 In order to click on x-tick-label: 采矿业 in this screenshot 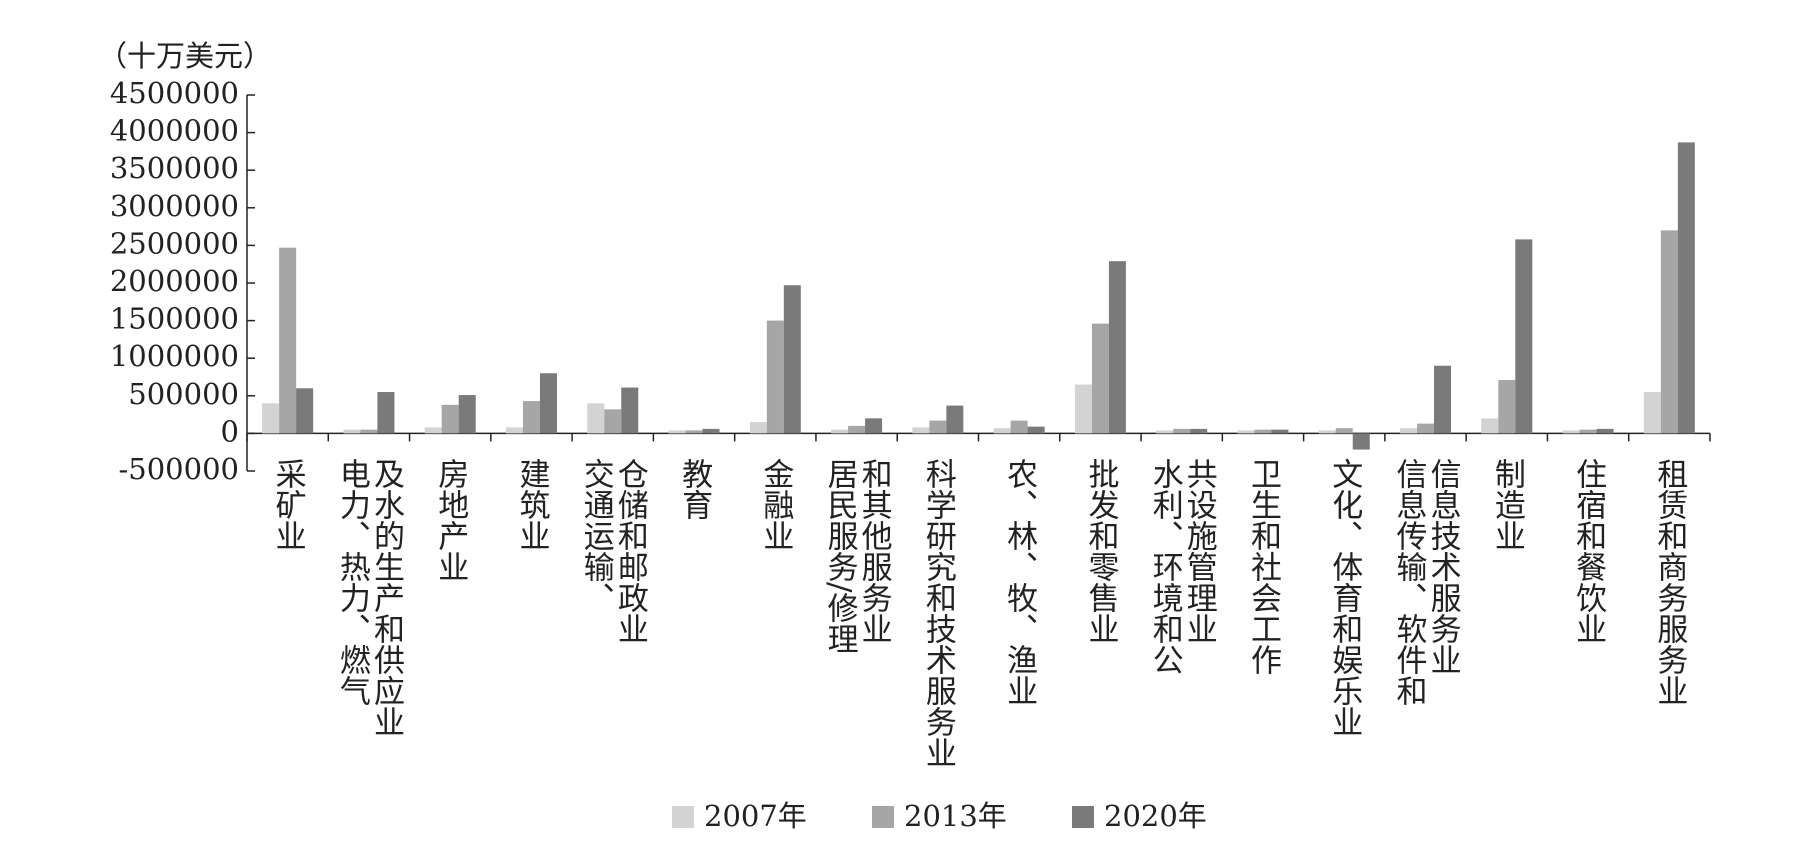, I will do `click(287, 504)`.